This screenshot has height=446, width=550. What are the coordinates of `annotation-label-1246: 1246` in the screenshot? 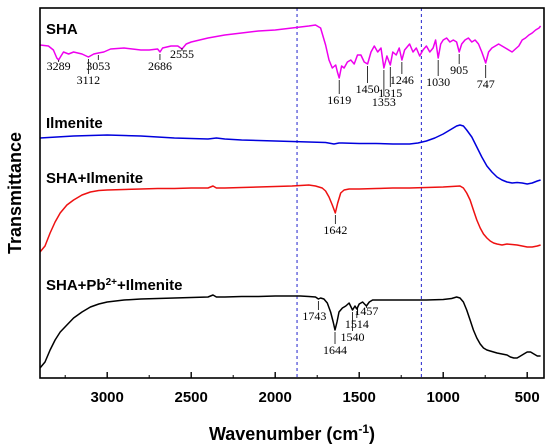 It's located at (402, 80).